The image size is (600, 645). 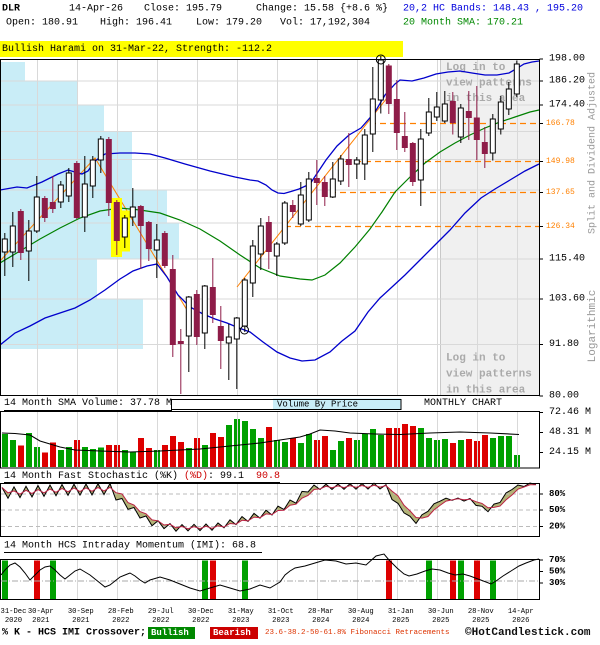 What do you see at coordinates (121, 612) in the screenshot?
I see `svg-text: 28-Feb` at bounding box center [121, 612].